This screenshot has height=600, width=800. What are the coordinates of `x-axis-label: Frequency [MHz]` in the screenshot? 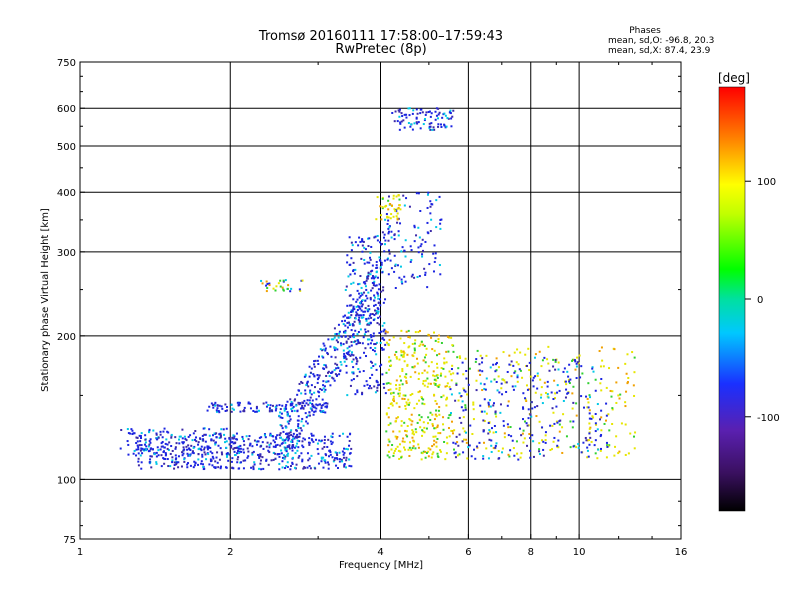 It's located at (381, 565).